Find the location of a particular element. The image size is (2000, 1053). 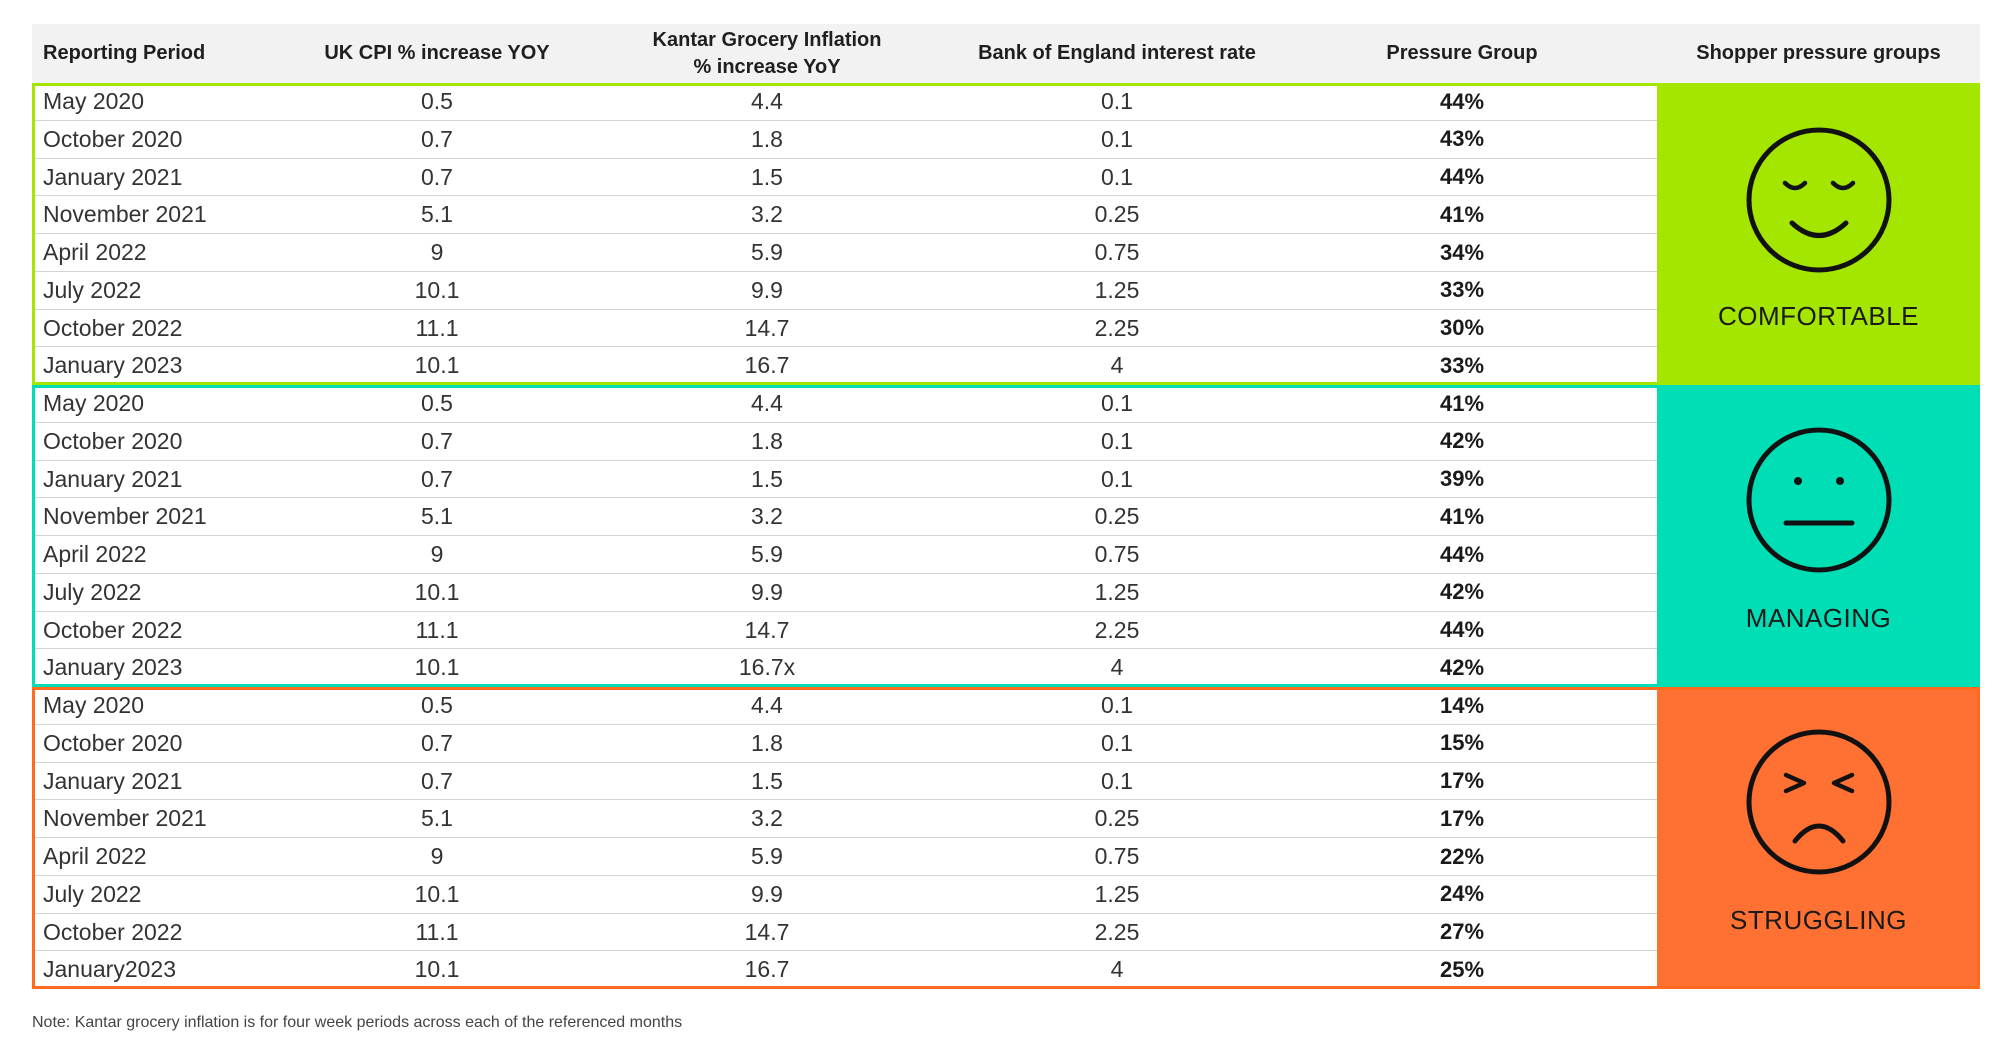

table-row: October 2020 0.7 1.8 0.1 42% is located at coordinates (844, 442).